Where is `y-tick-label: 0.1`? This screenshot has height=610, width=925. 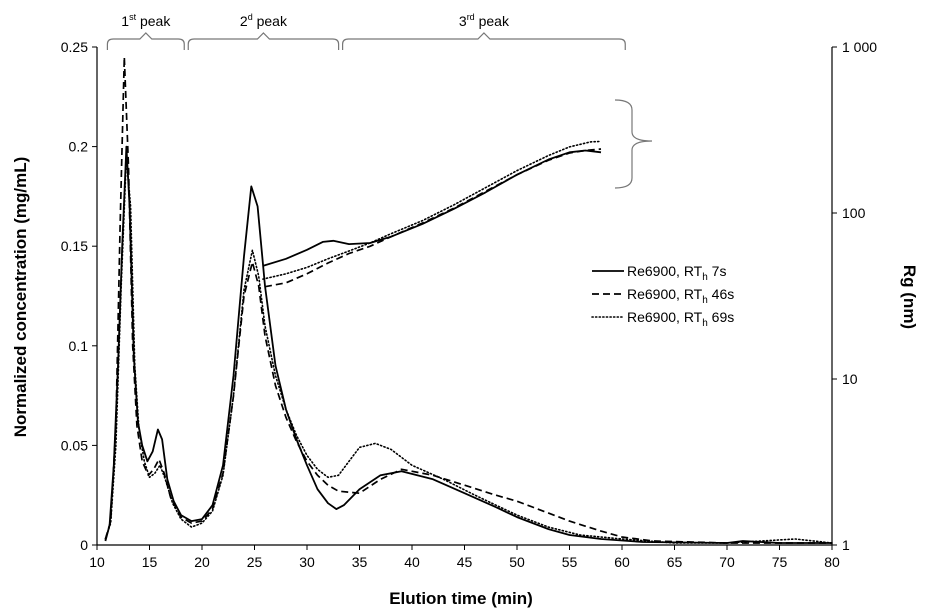
y-tick-label: 0.1 is located at coordinates (79, 346).